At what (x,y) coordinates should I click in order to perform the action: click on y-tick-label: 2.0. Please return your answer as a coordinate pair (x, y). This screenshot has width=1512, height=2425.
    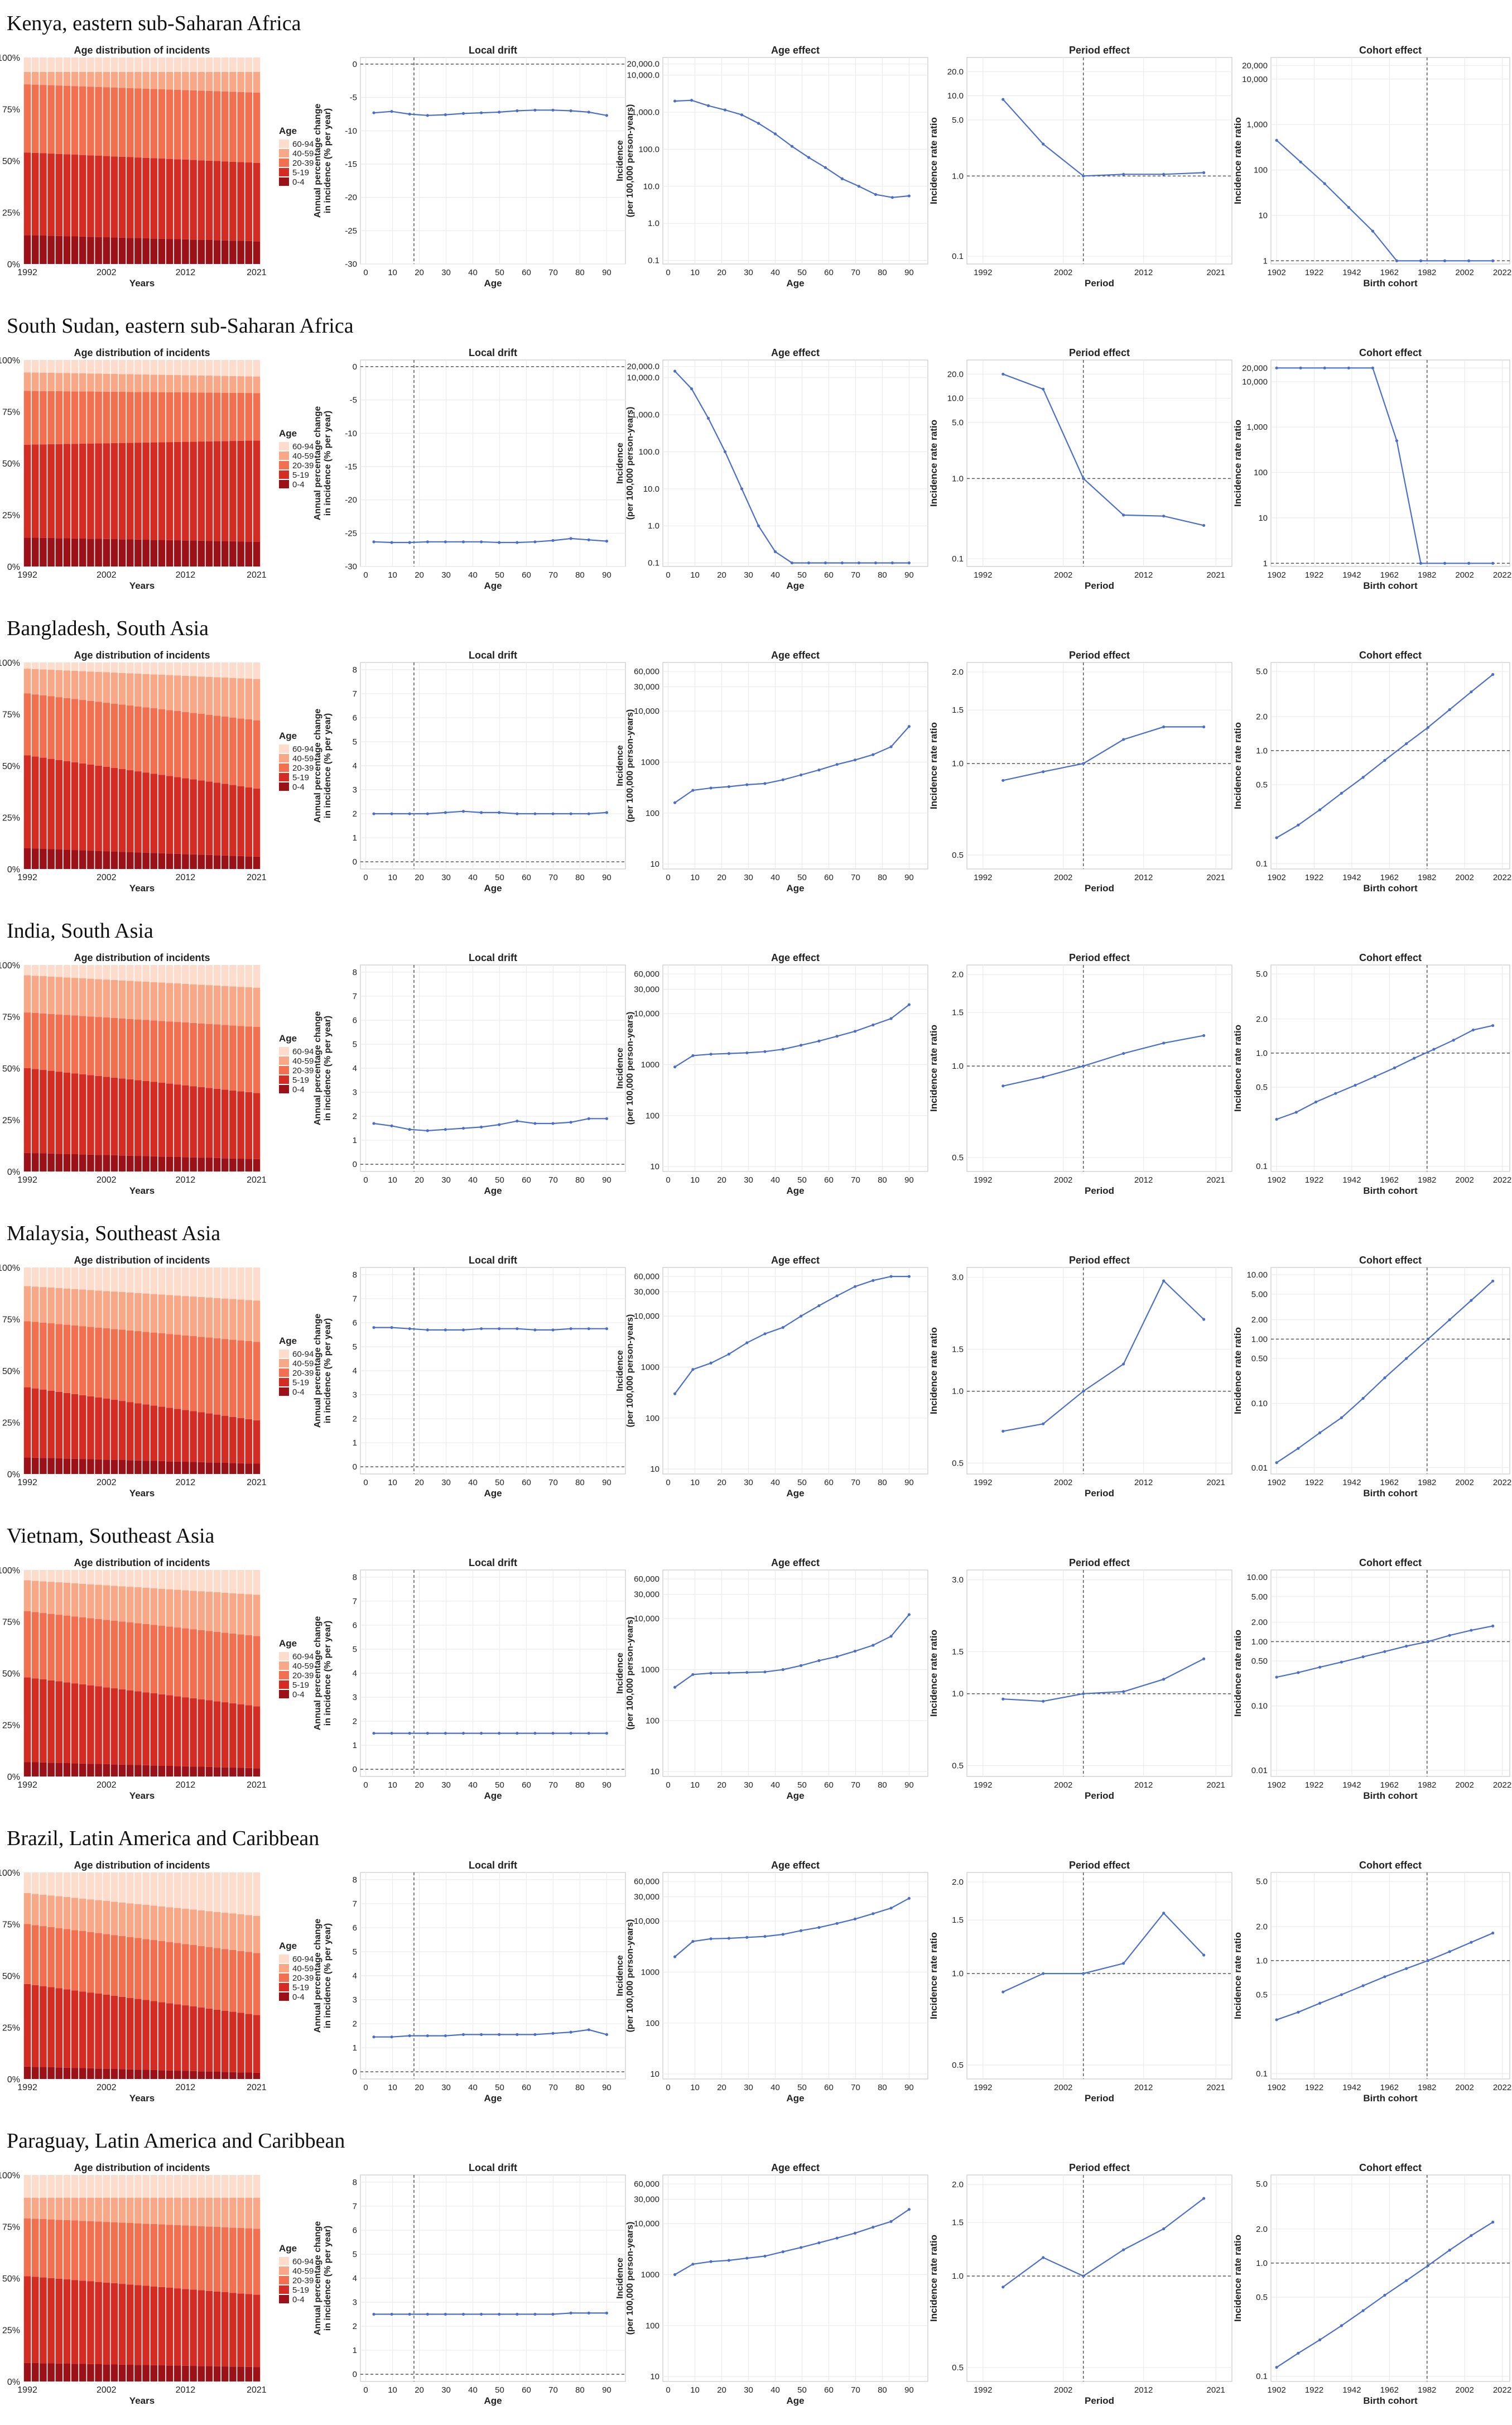
    Looking at the image, I should click on (1262, 2230).